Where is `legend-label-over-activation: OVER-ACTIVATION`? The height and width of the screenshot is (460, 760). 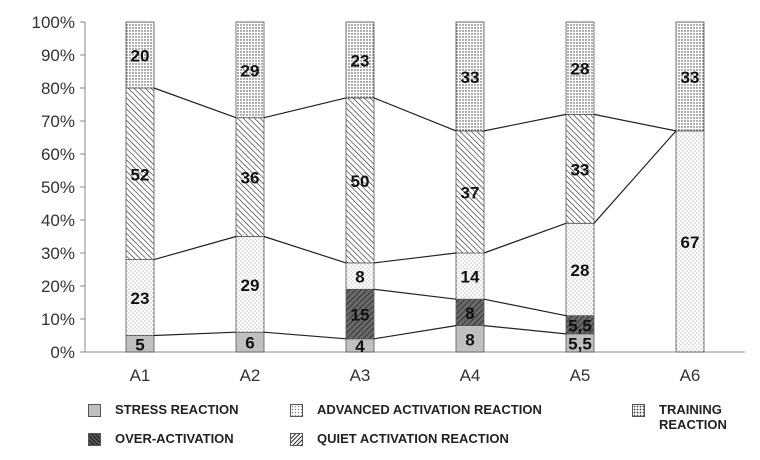
legend-label-over-activation: OVER-ACTIVATION is located at coordinates (174, 438).